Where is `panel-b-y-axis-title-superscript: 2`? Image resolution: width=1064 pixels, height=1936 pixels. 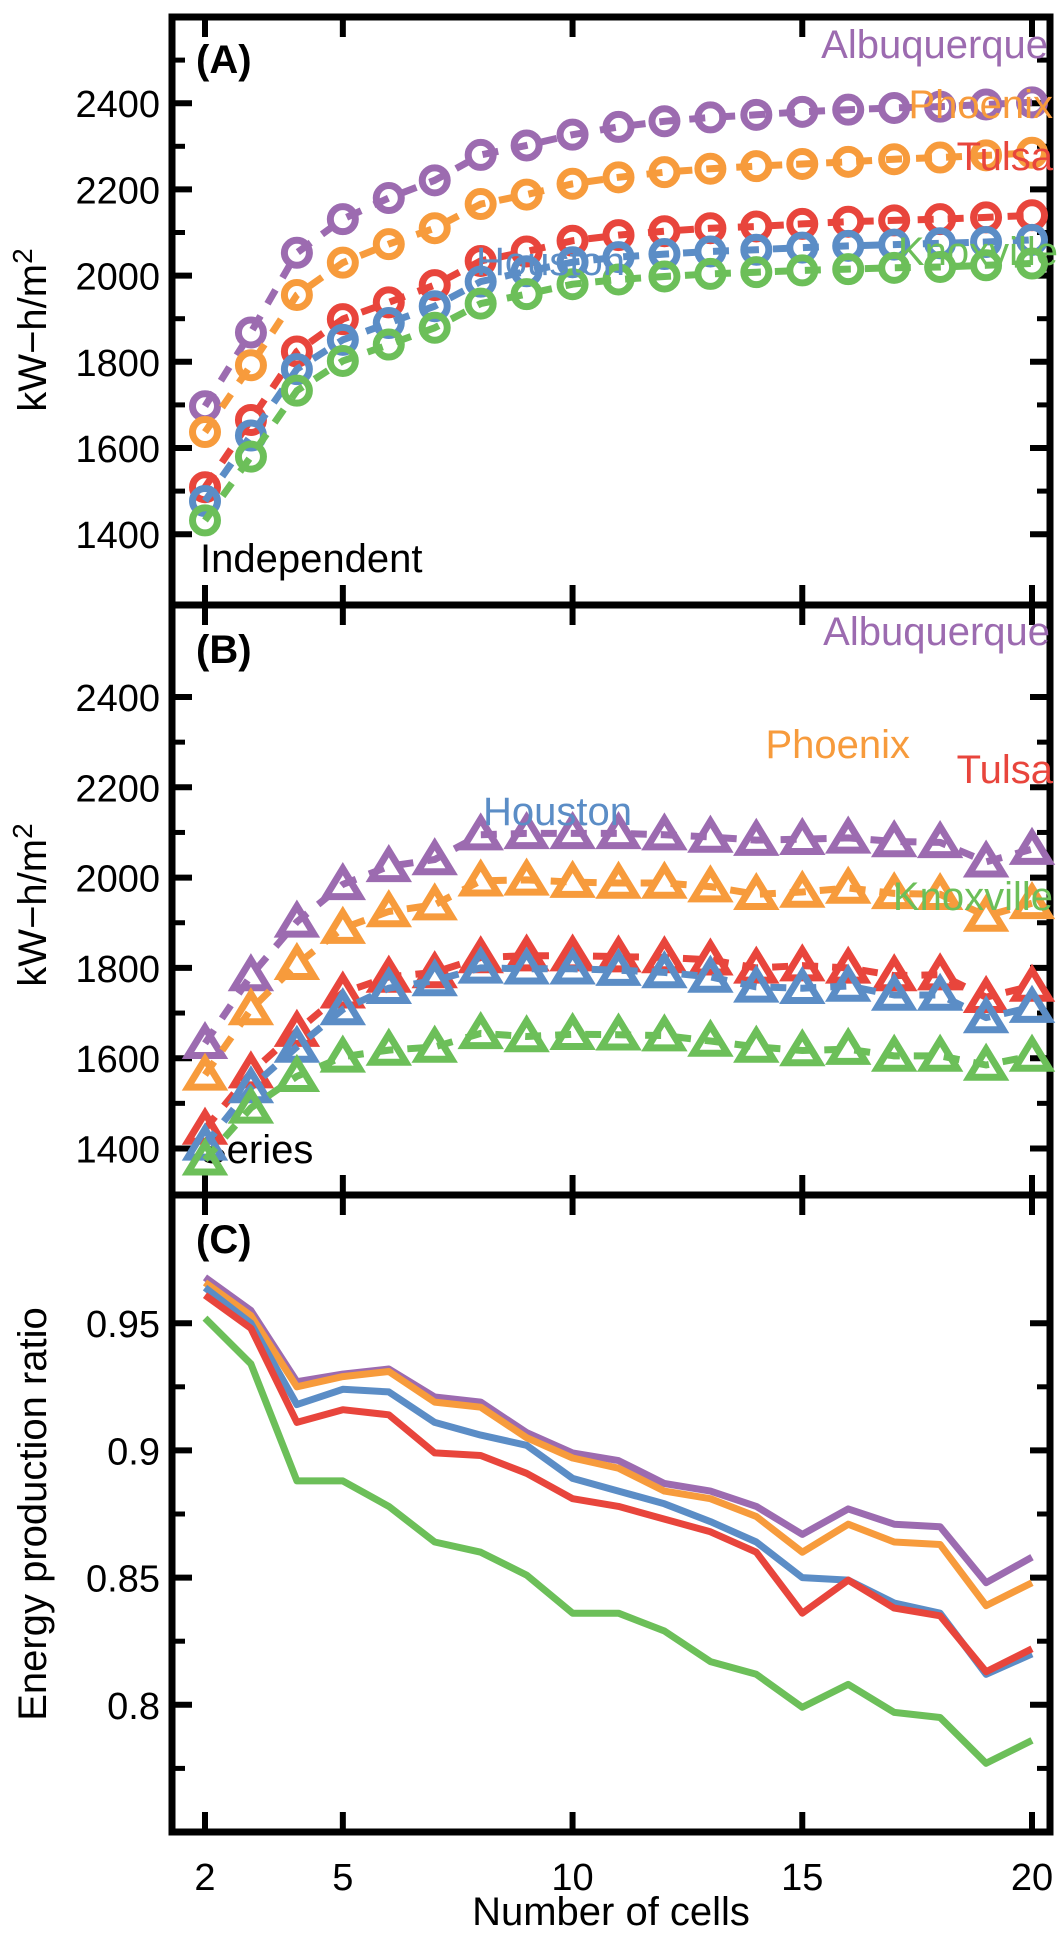
panel-b-y-axis-title-superscript: 2 is located at coordinates (22, 831).